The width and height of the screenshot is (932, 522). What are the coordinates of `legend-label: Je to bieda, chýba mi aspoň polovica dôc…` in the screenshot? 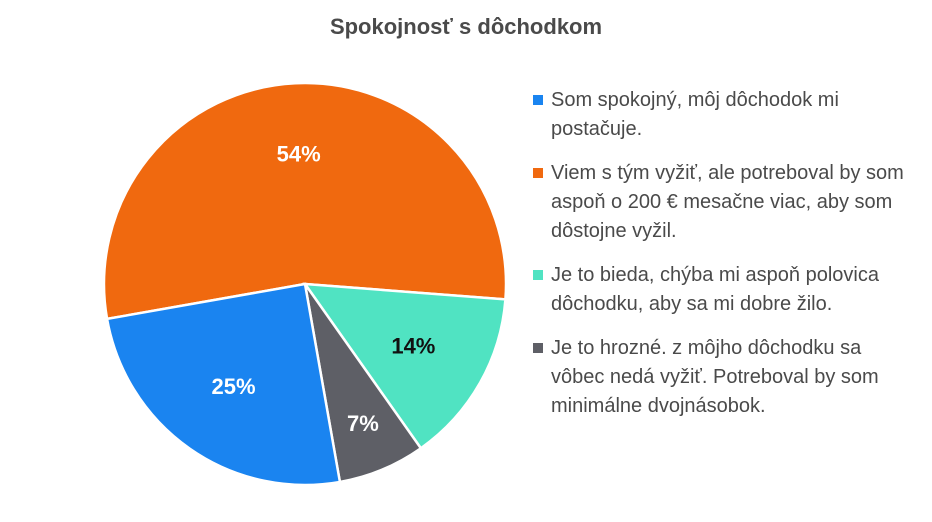 It's located at (715, 289).